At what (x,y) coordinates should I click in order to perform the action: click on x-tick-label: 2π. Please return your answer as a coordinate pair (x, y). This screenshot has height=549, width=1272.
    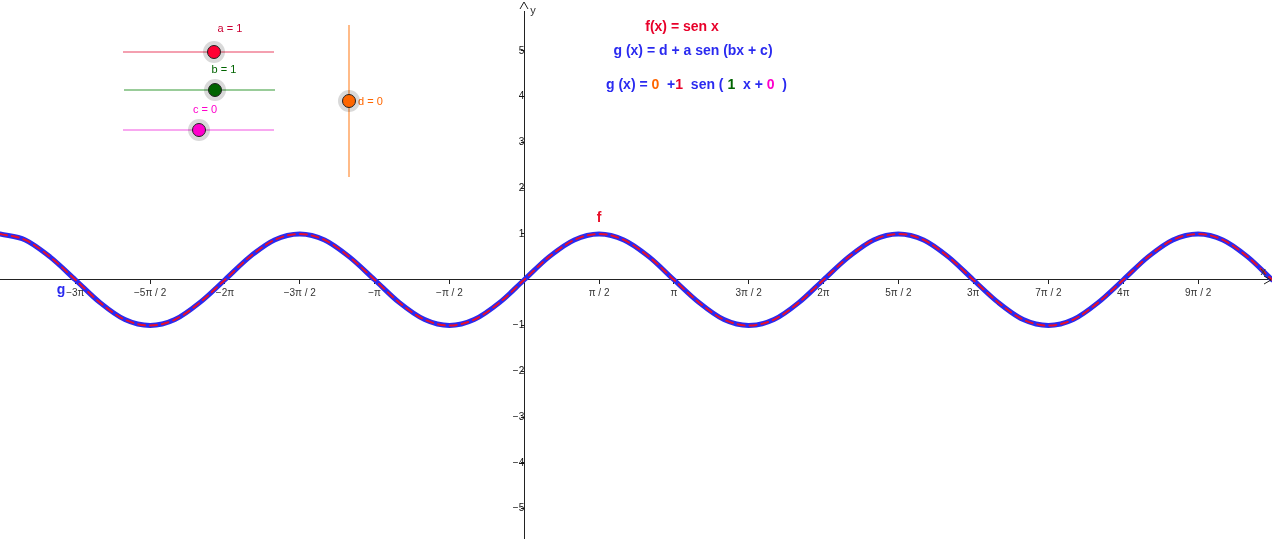
    Looking at the image, I should click on (823, 292).